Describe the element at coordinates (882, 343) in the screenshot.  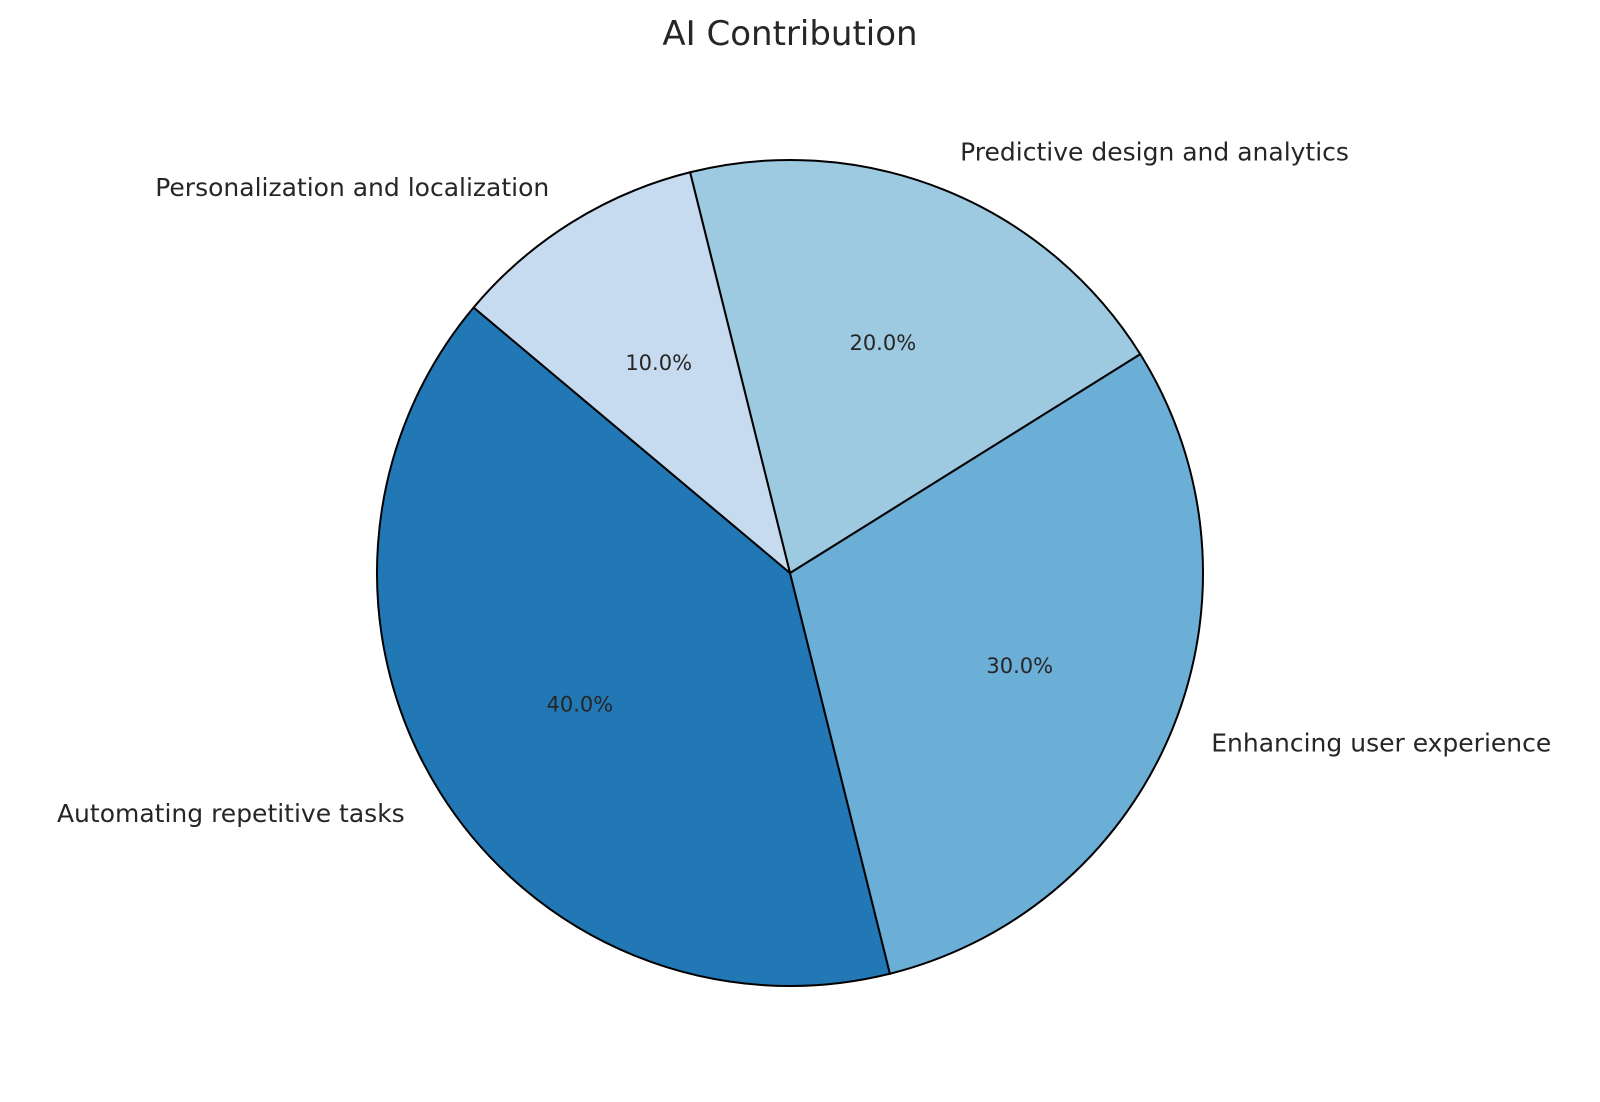
I see `pie-percent-label: 20.0%` at that location.